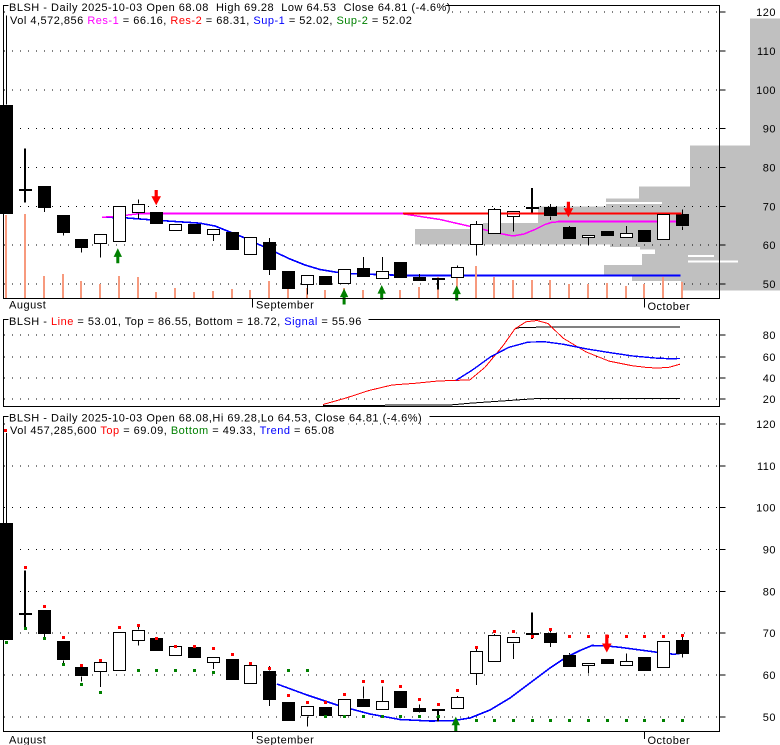 The width and height of the screenshot is (780, 745). What do you see at coordinates (769, 400) in the screenshot?
I see `svg-text: 20` at bounding box center [769, 400].